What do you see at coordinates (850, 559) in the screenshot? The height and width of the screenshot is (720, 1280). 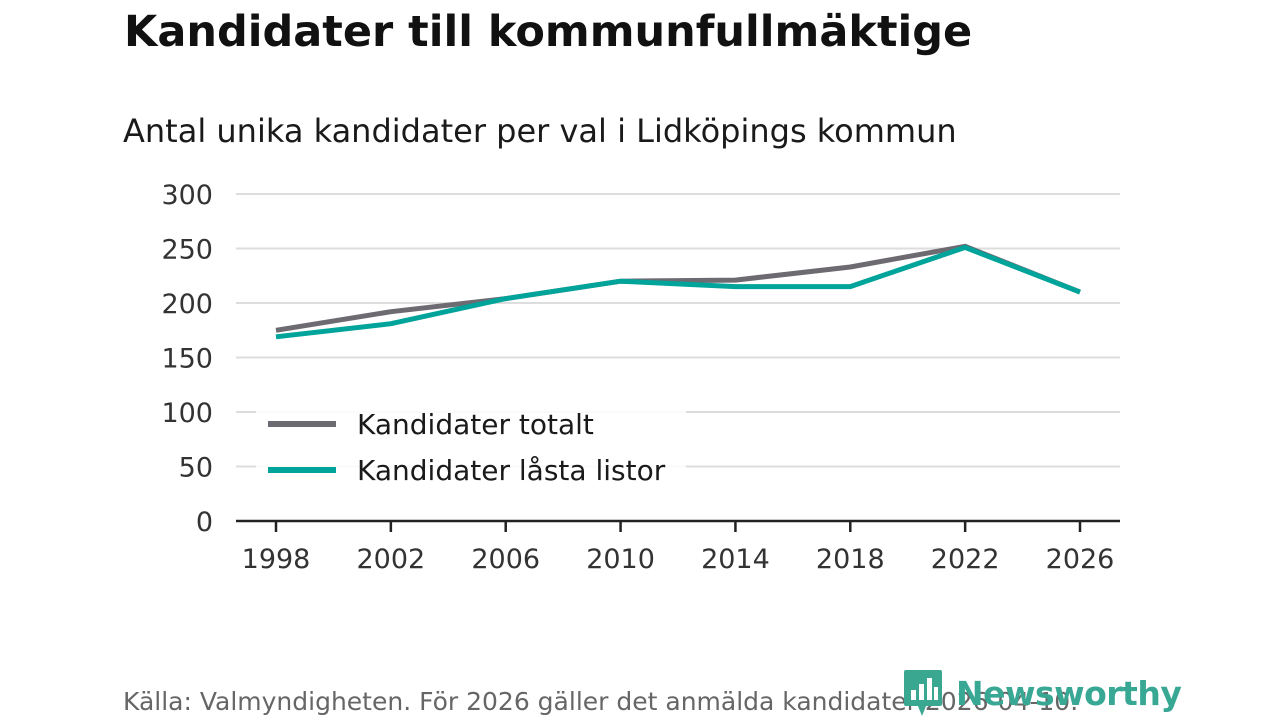 I see `x-tick-label: 2018` at bounding box center [850, 559].